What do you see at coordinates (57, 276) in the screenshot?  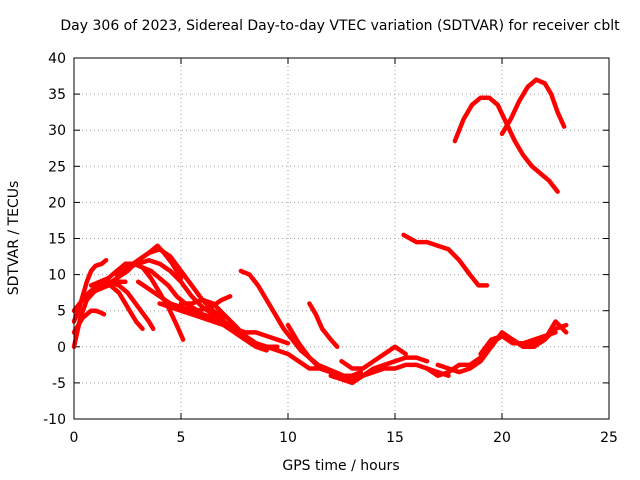 I see `y-tick-label: 10` at bounding box center [57, 276].